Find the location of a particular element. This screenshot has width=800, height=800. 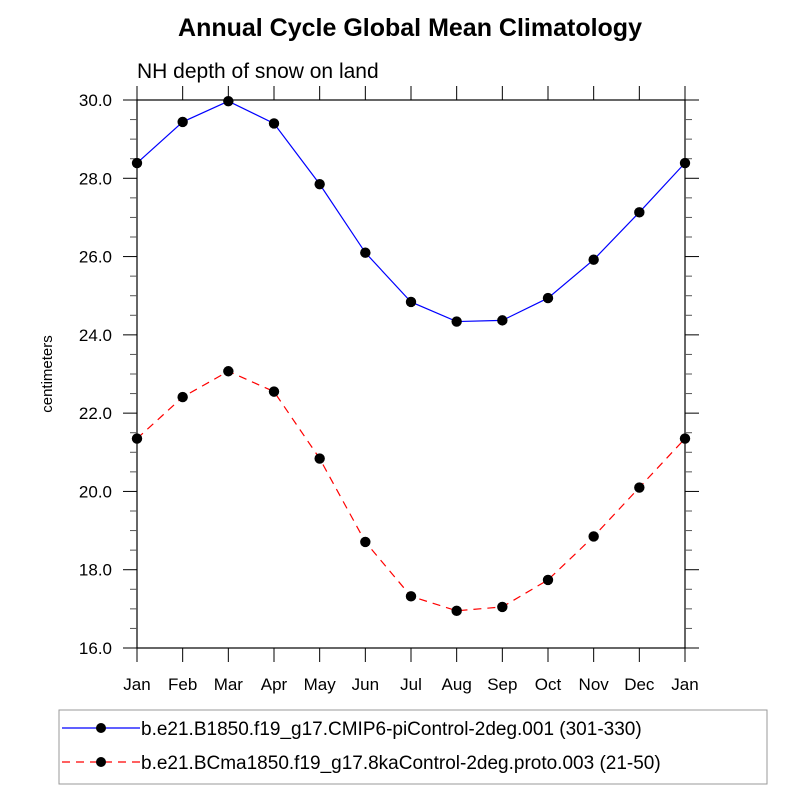

x-tick-label: Apr is located at coordinates (274, 684).